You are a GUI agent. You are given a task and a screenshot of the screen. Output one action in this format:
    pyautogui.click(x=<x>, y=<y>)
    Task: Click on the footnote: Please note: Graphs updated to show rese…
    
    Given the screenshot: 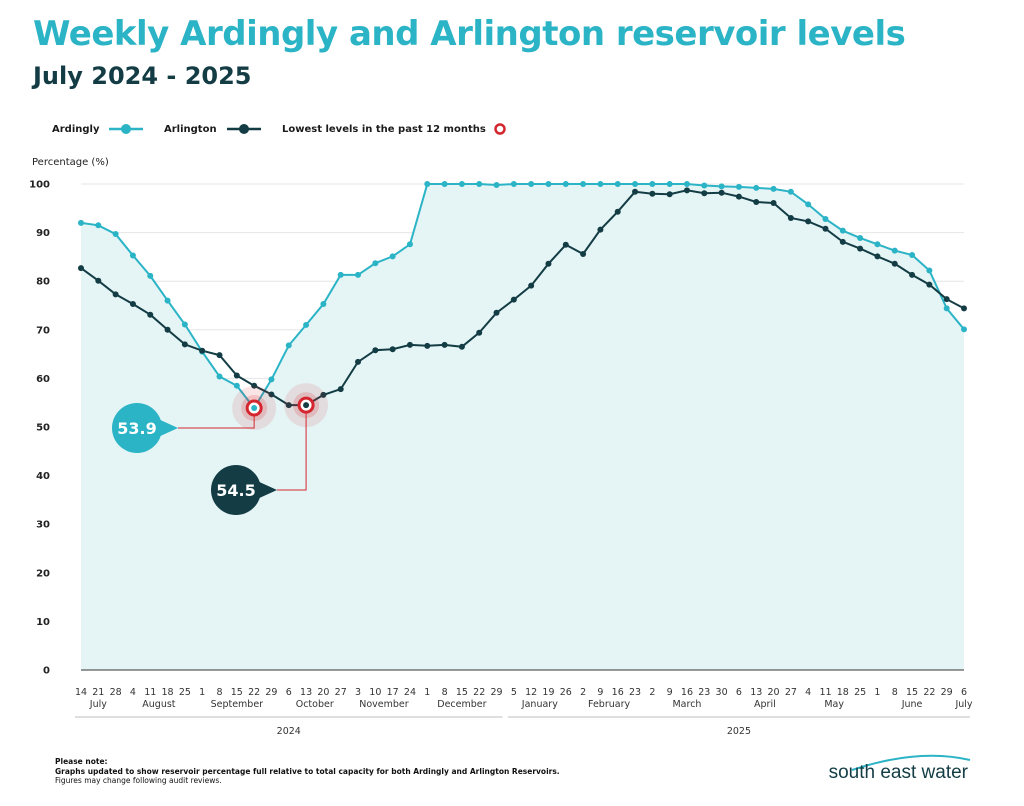 What is the action you would take?
    pyautogui.click(x=307, y=771)
    